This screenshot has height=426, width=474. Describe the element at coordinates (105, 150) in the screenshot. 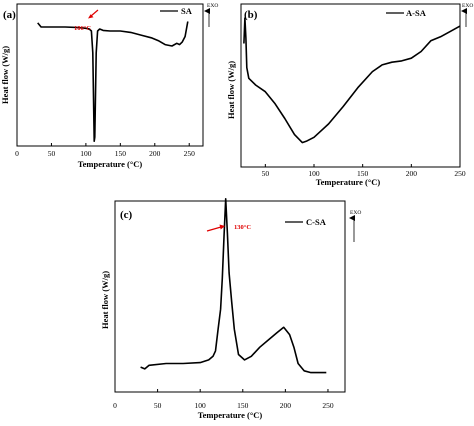

I see `panel-a-x-ticks: 0 50 100 150 200 250` at that location.